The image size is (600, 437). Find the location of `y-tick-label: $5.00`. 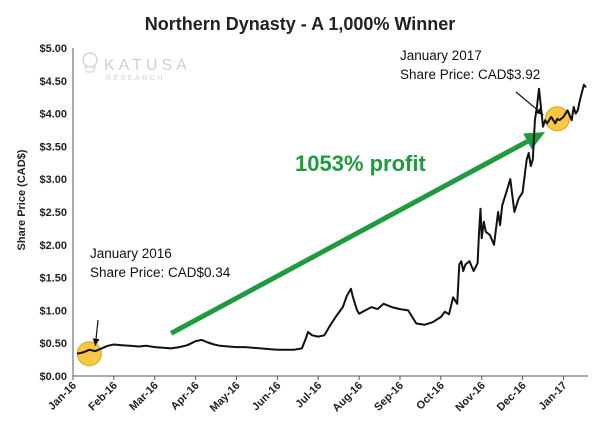

y-tick-label: $5.00 is located at coordinates (53, 49).